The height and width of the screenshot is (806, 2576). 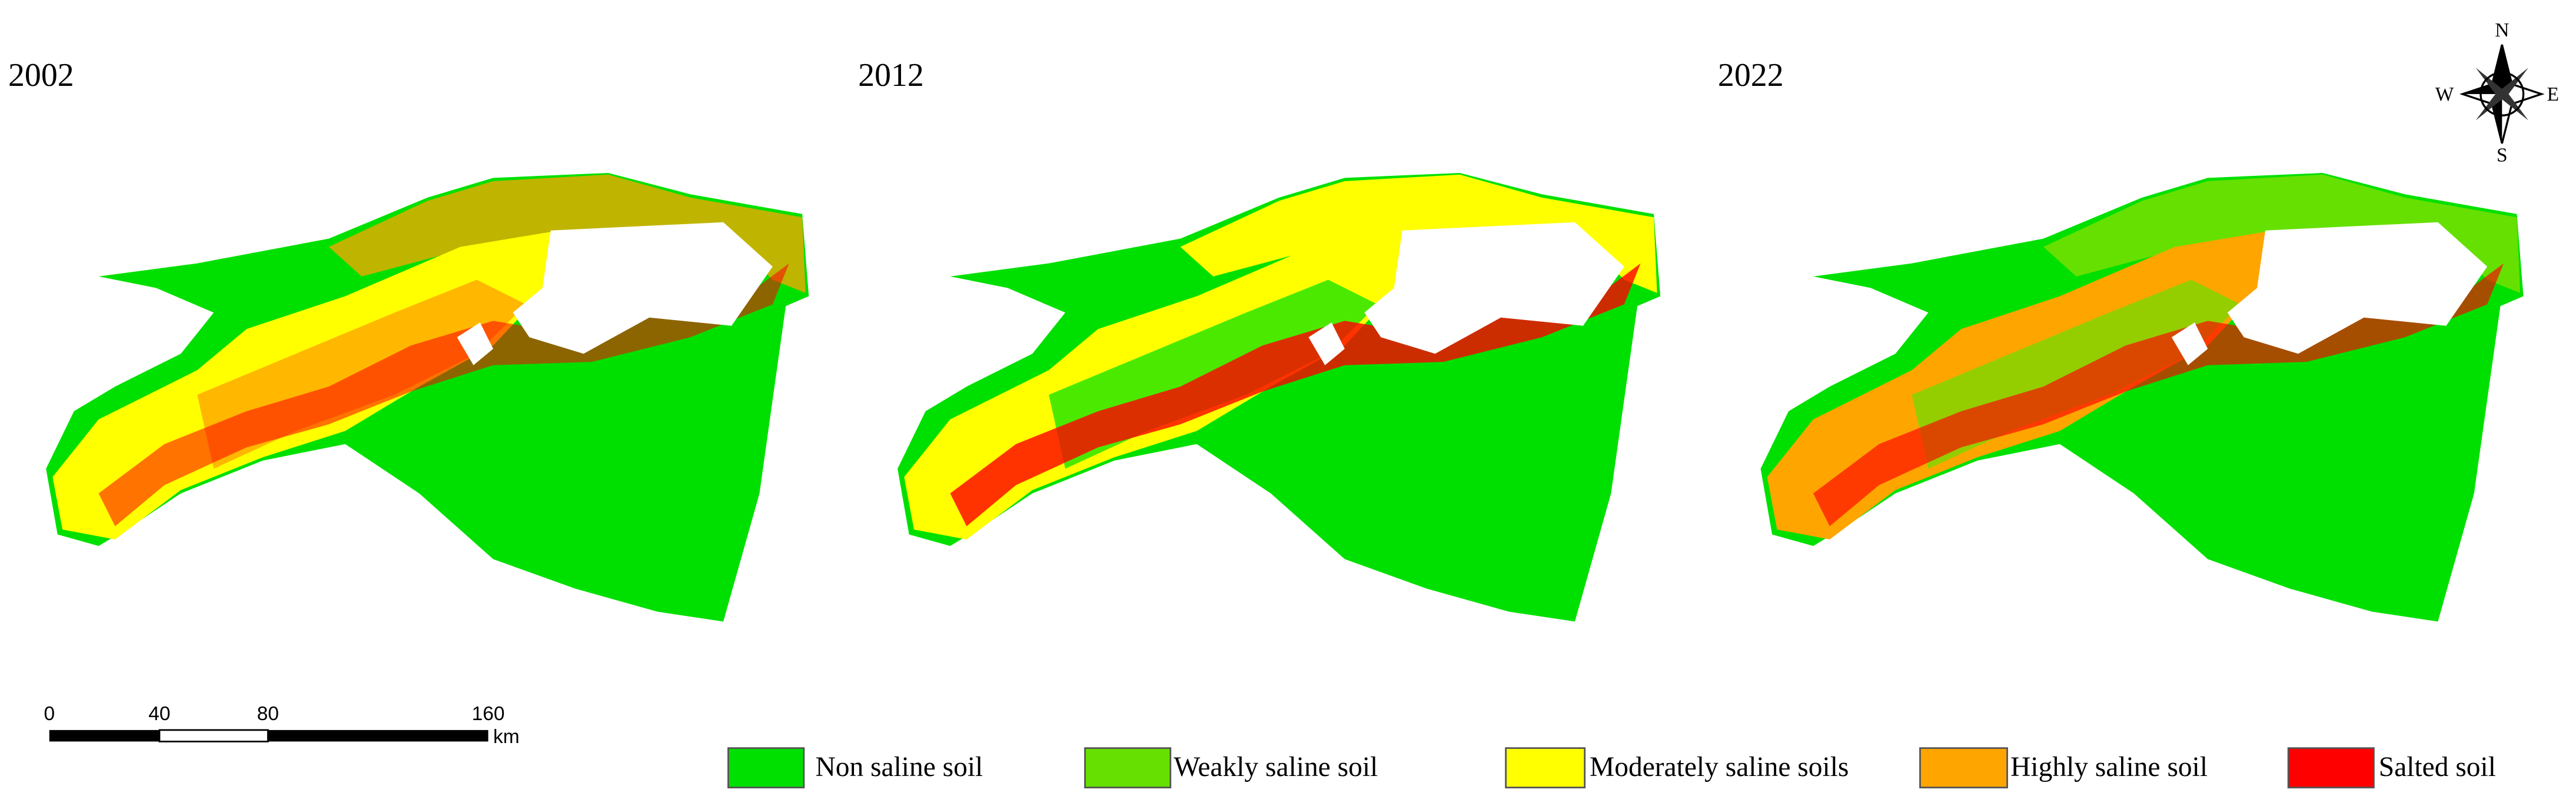 What do you see at coordinates (281, 725) in the screenshot?
I see `scale-bar: 0 40 80 160 km` at bounding box center [281, 725].